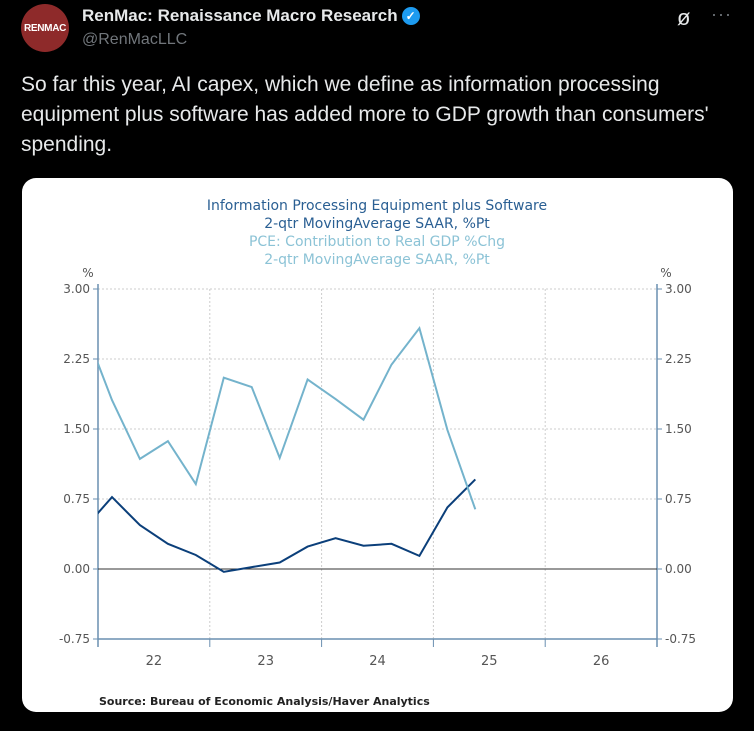 Image resolution: width=754 pixels, height=731 pixels. What do you see at coordinates (76, 429) in the screenshot?
I see `y-tick-label-left: 1.50` at bounding box center [76, 429].